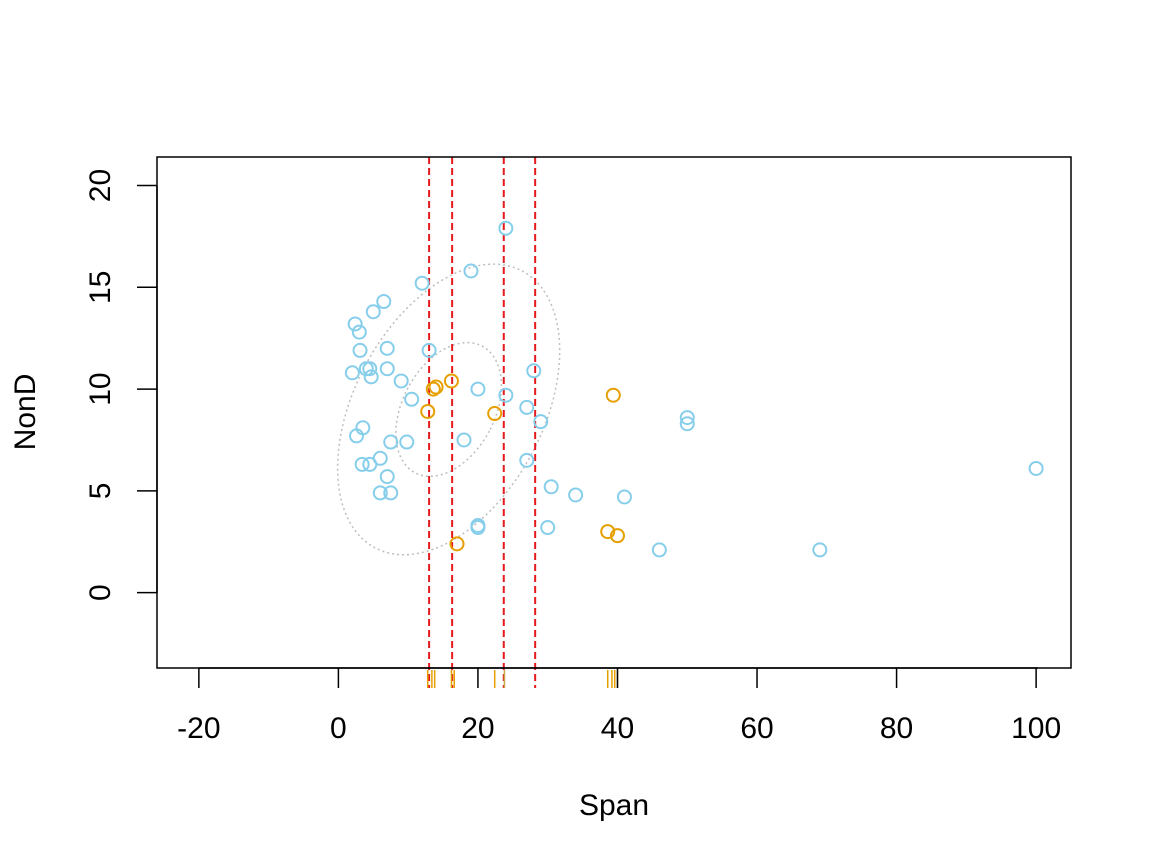  What do you see at coordinates (121, 385) in the screenshot?
I see `y-axis: 0 5 10 15 20` at bounding box center [121, 385].